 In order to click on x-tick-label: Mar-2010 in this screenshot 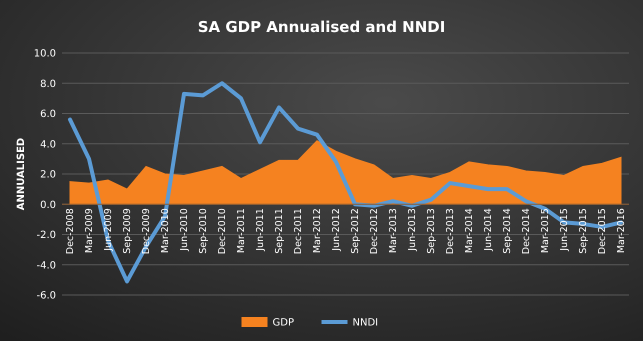, I will do `click(165, 231)`.